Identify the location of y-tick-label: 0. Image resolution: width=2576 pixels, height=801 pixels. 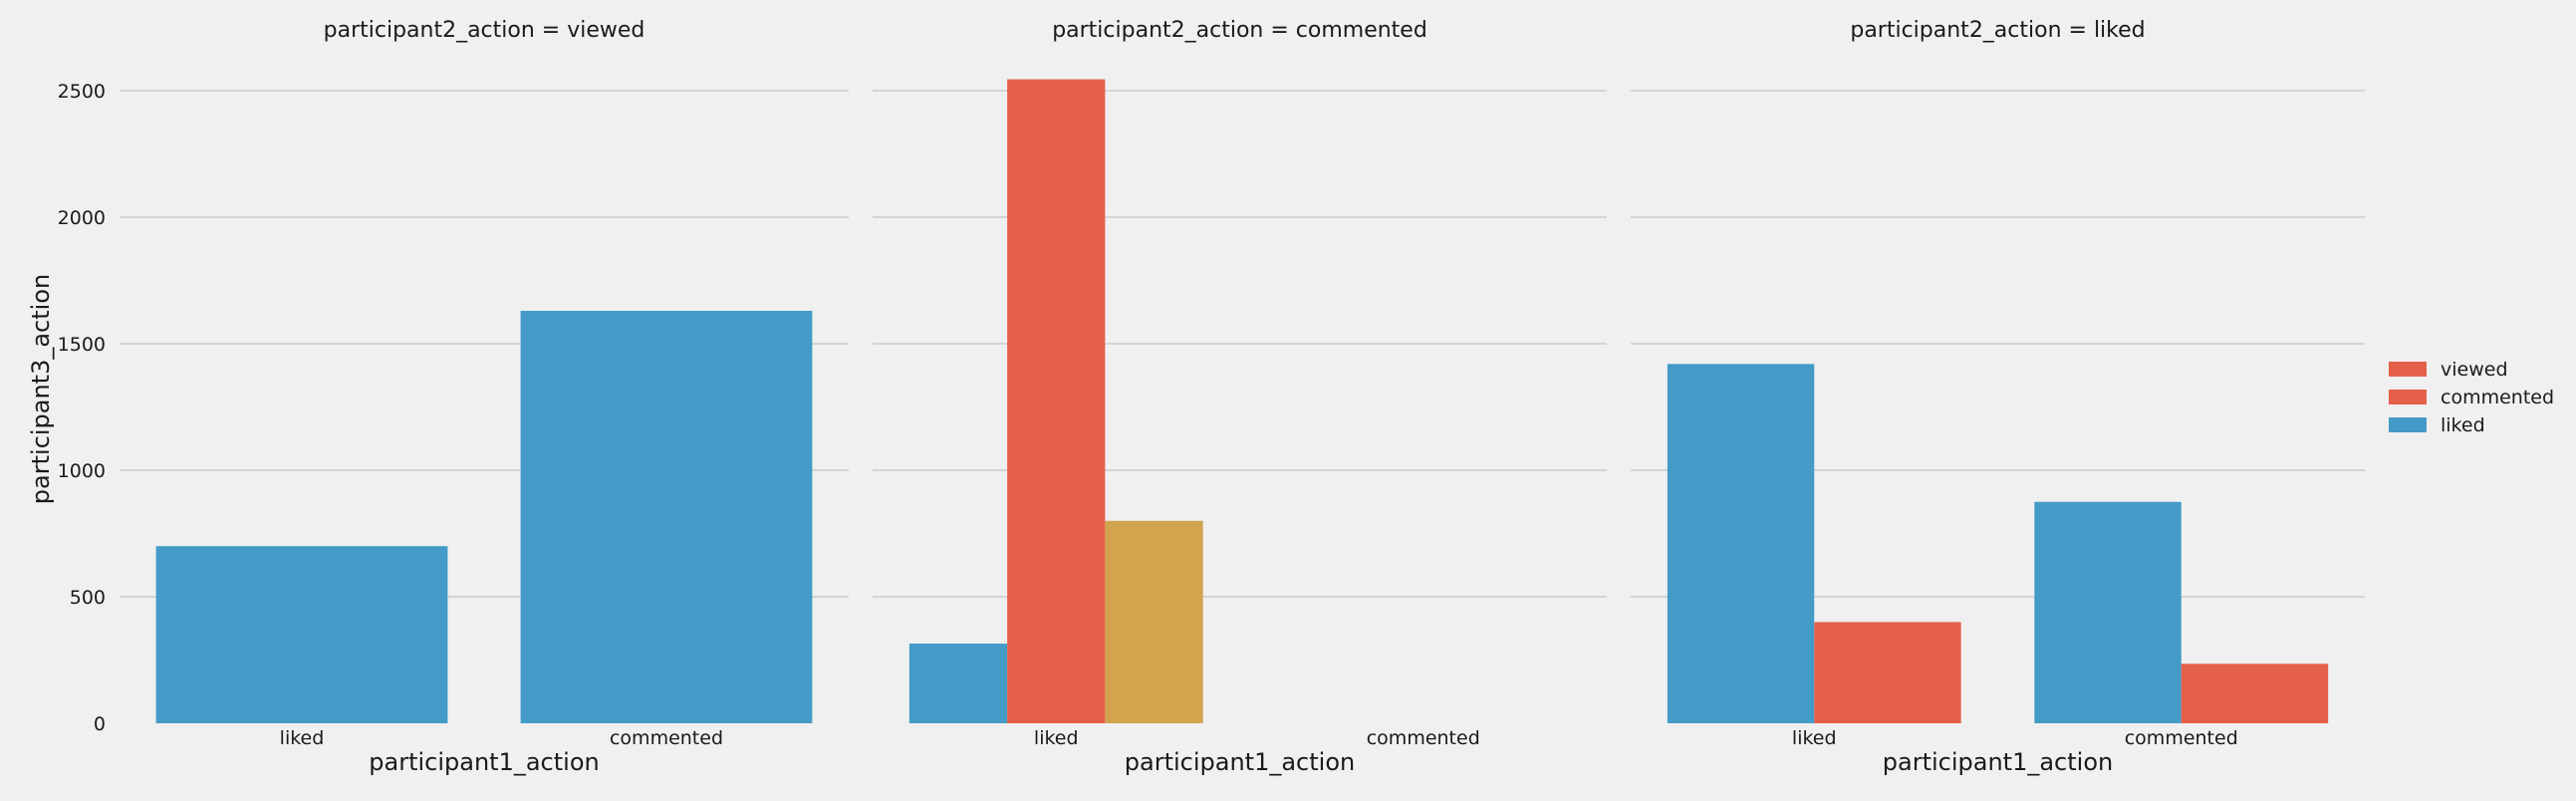
(100, 724).